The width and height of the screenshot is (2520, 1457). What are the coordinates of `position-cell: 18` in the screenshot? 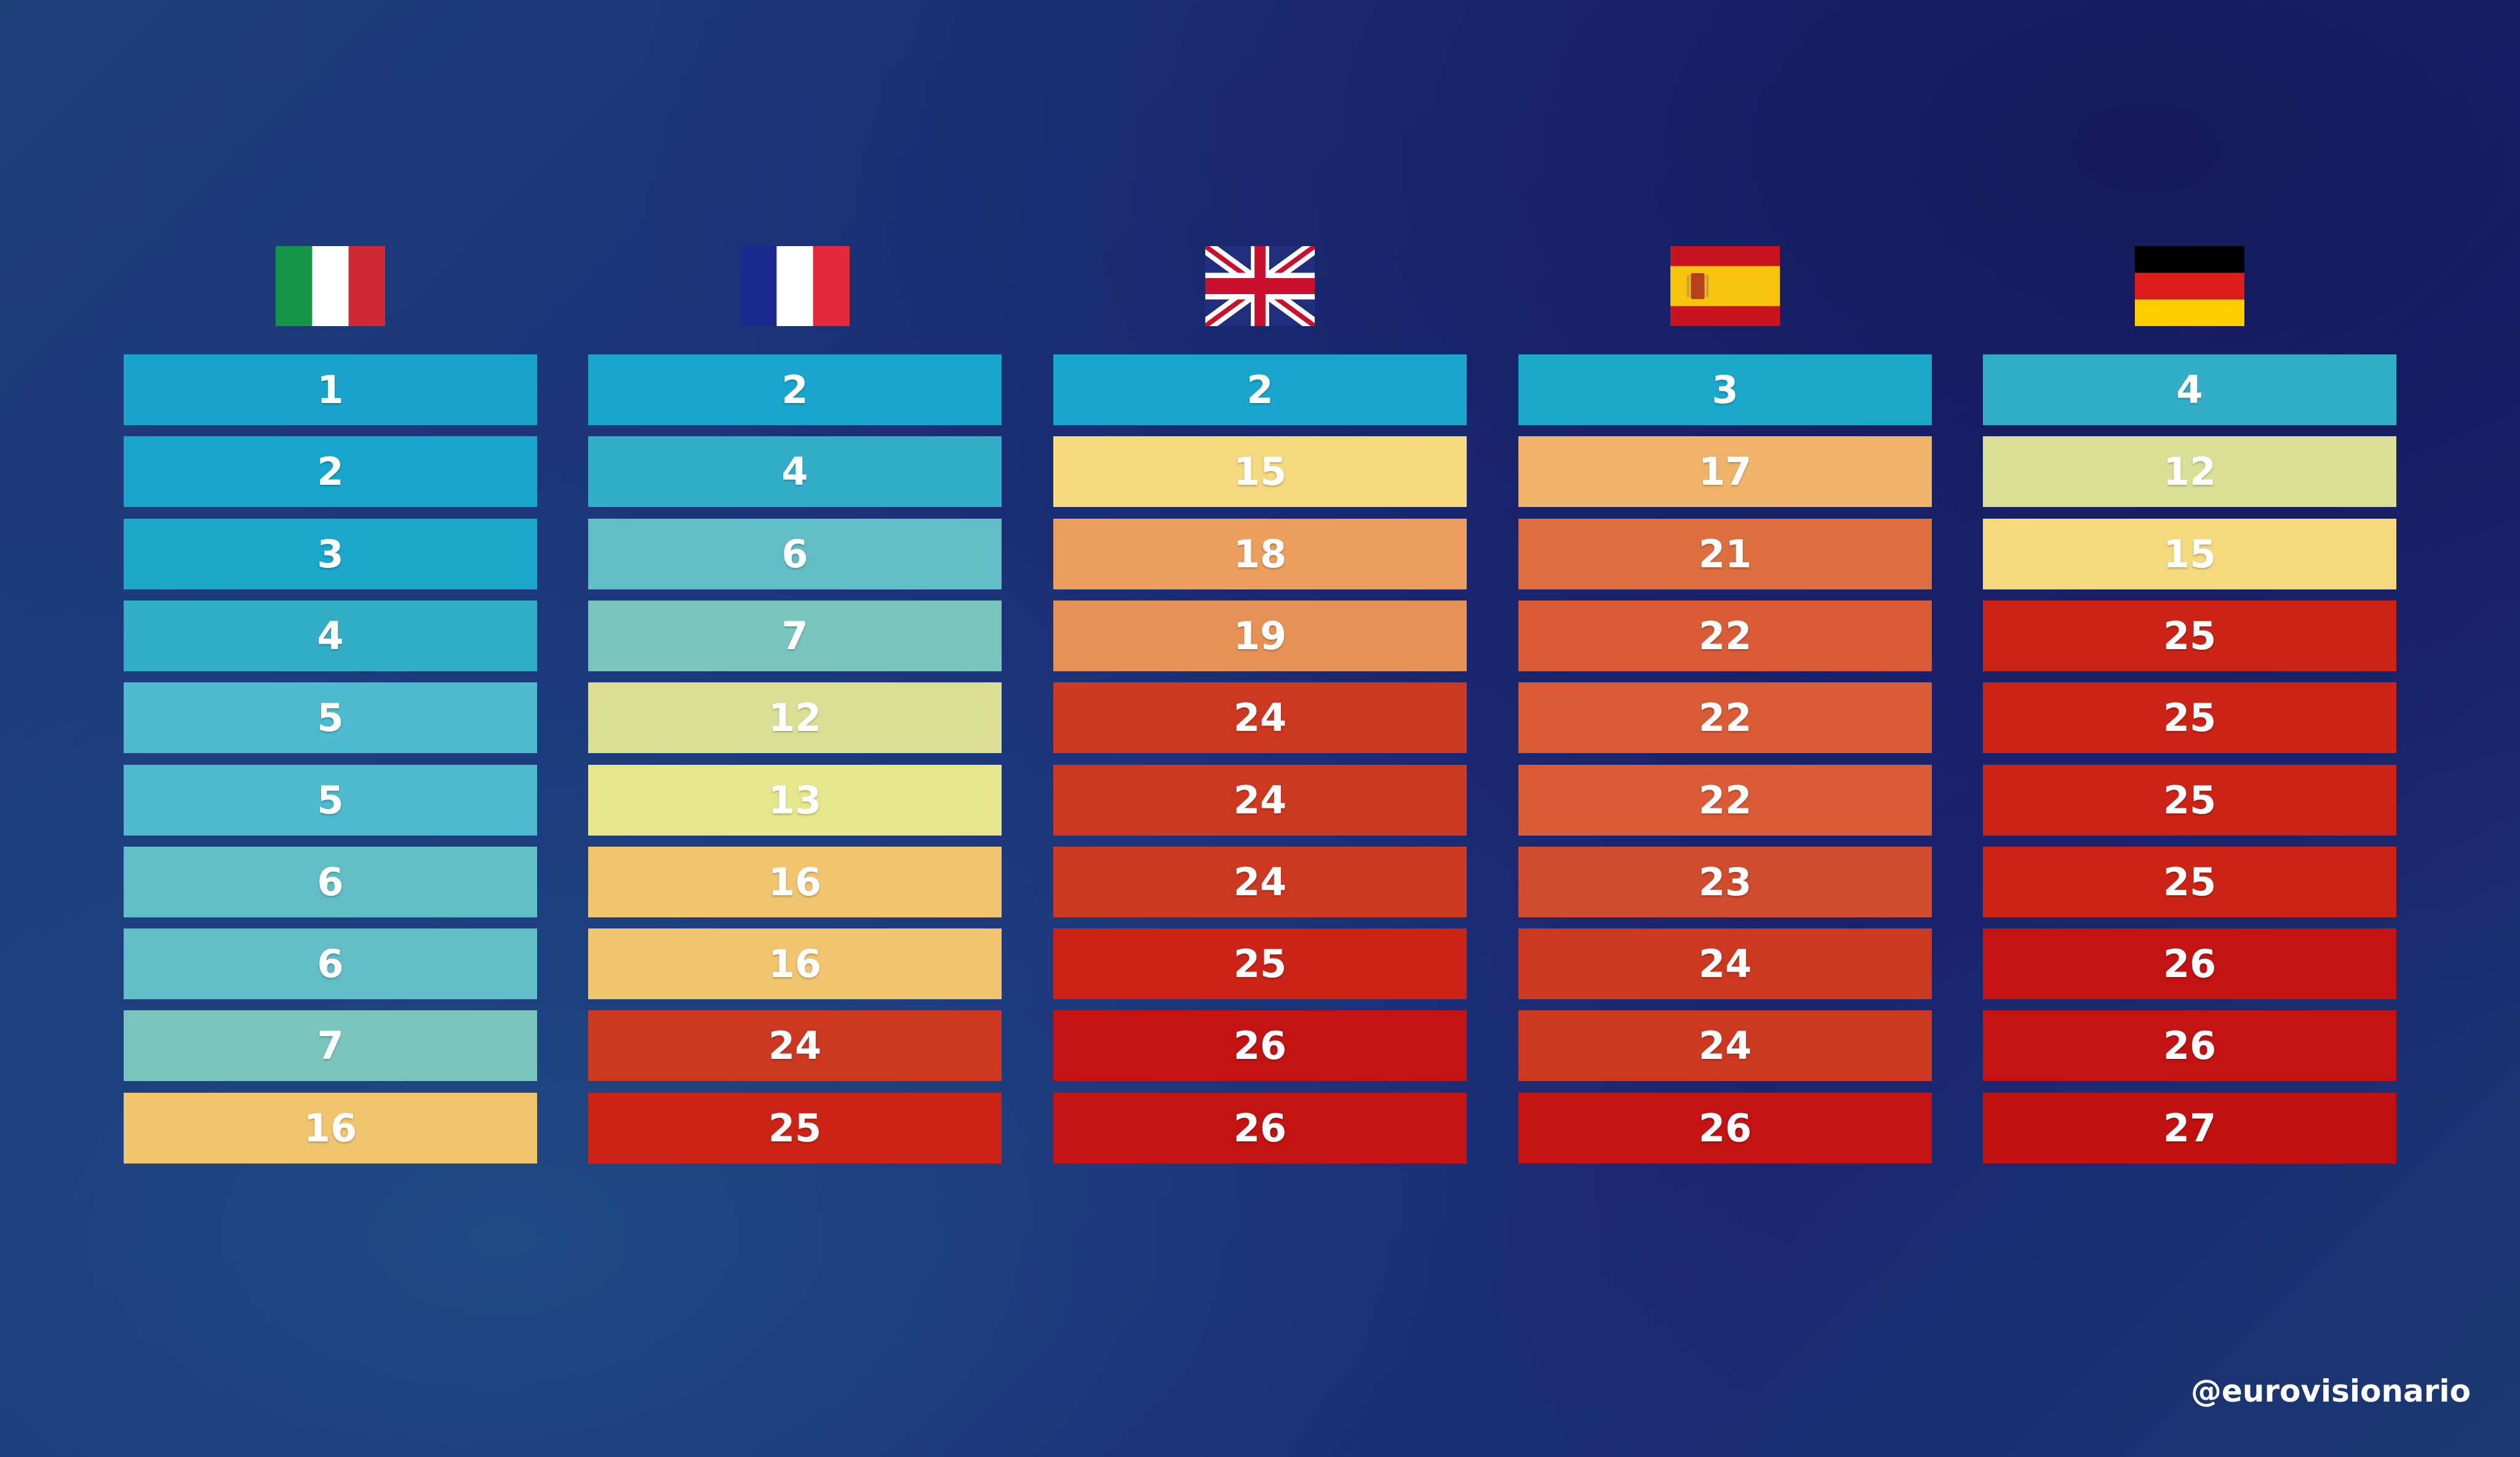 It's located at (1260, 554).